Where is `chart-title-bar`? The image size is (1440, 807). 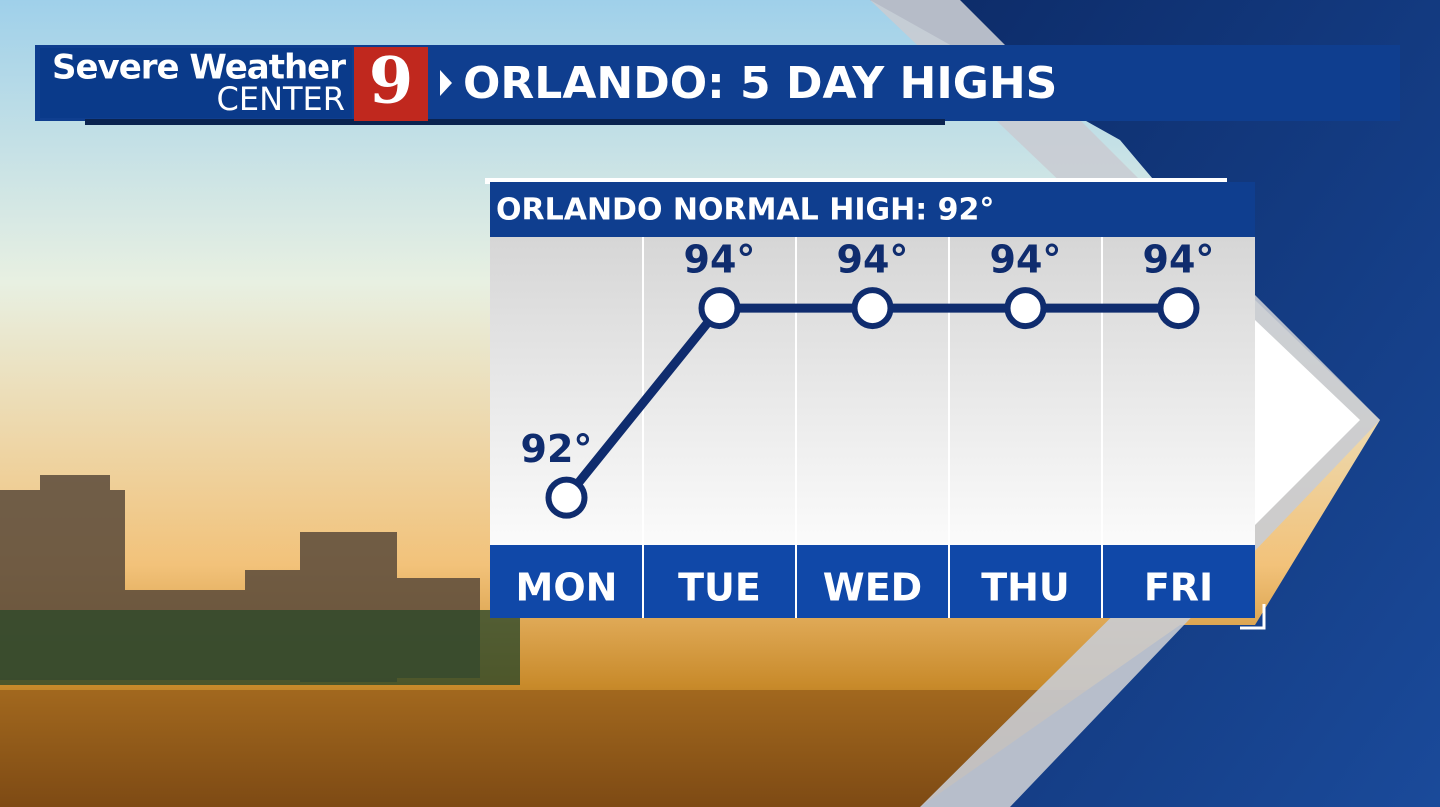 chart-title-bar is located at coordinates (872, 209).